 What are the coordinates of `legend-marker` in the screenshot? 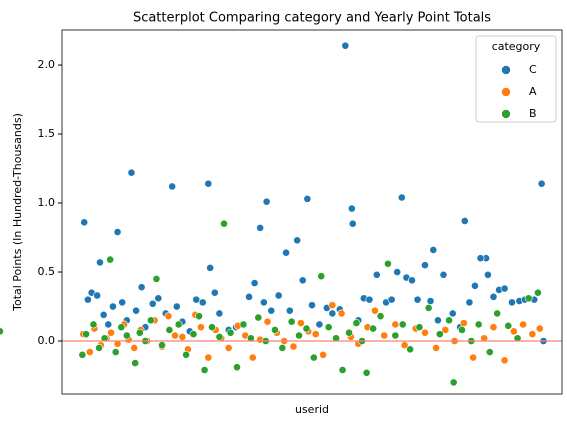 It's located at (506, 92).